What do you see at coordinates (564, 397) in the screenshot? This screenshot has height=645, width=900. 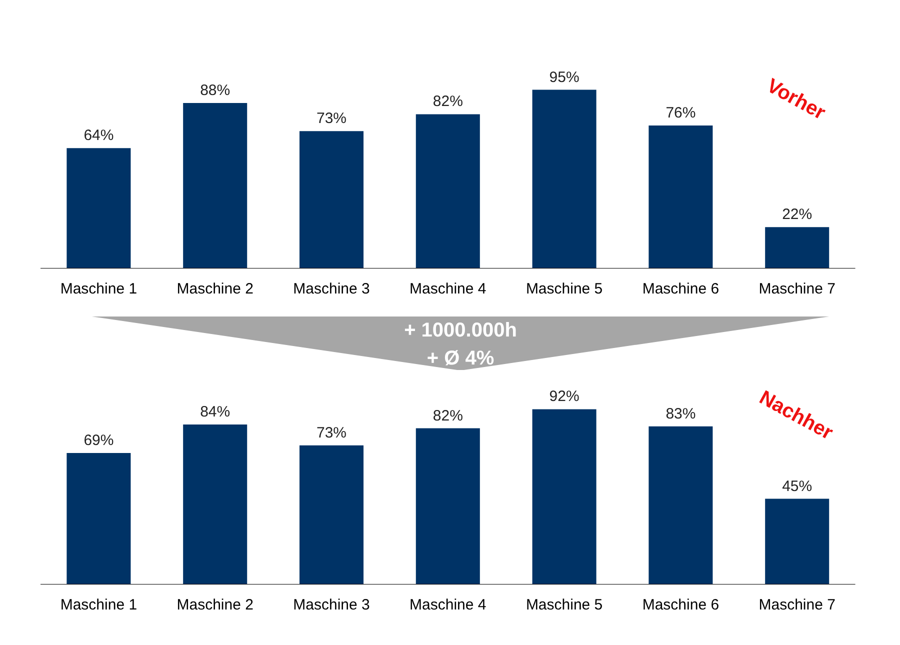 I see `data-label: 92%` at bounding box center [564, 397].